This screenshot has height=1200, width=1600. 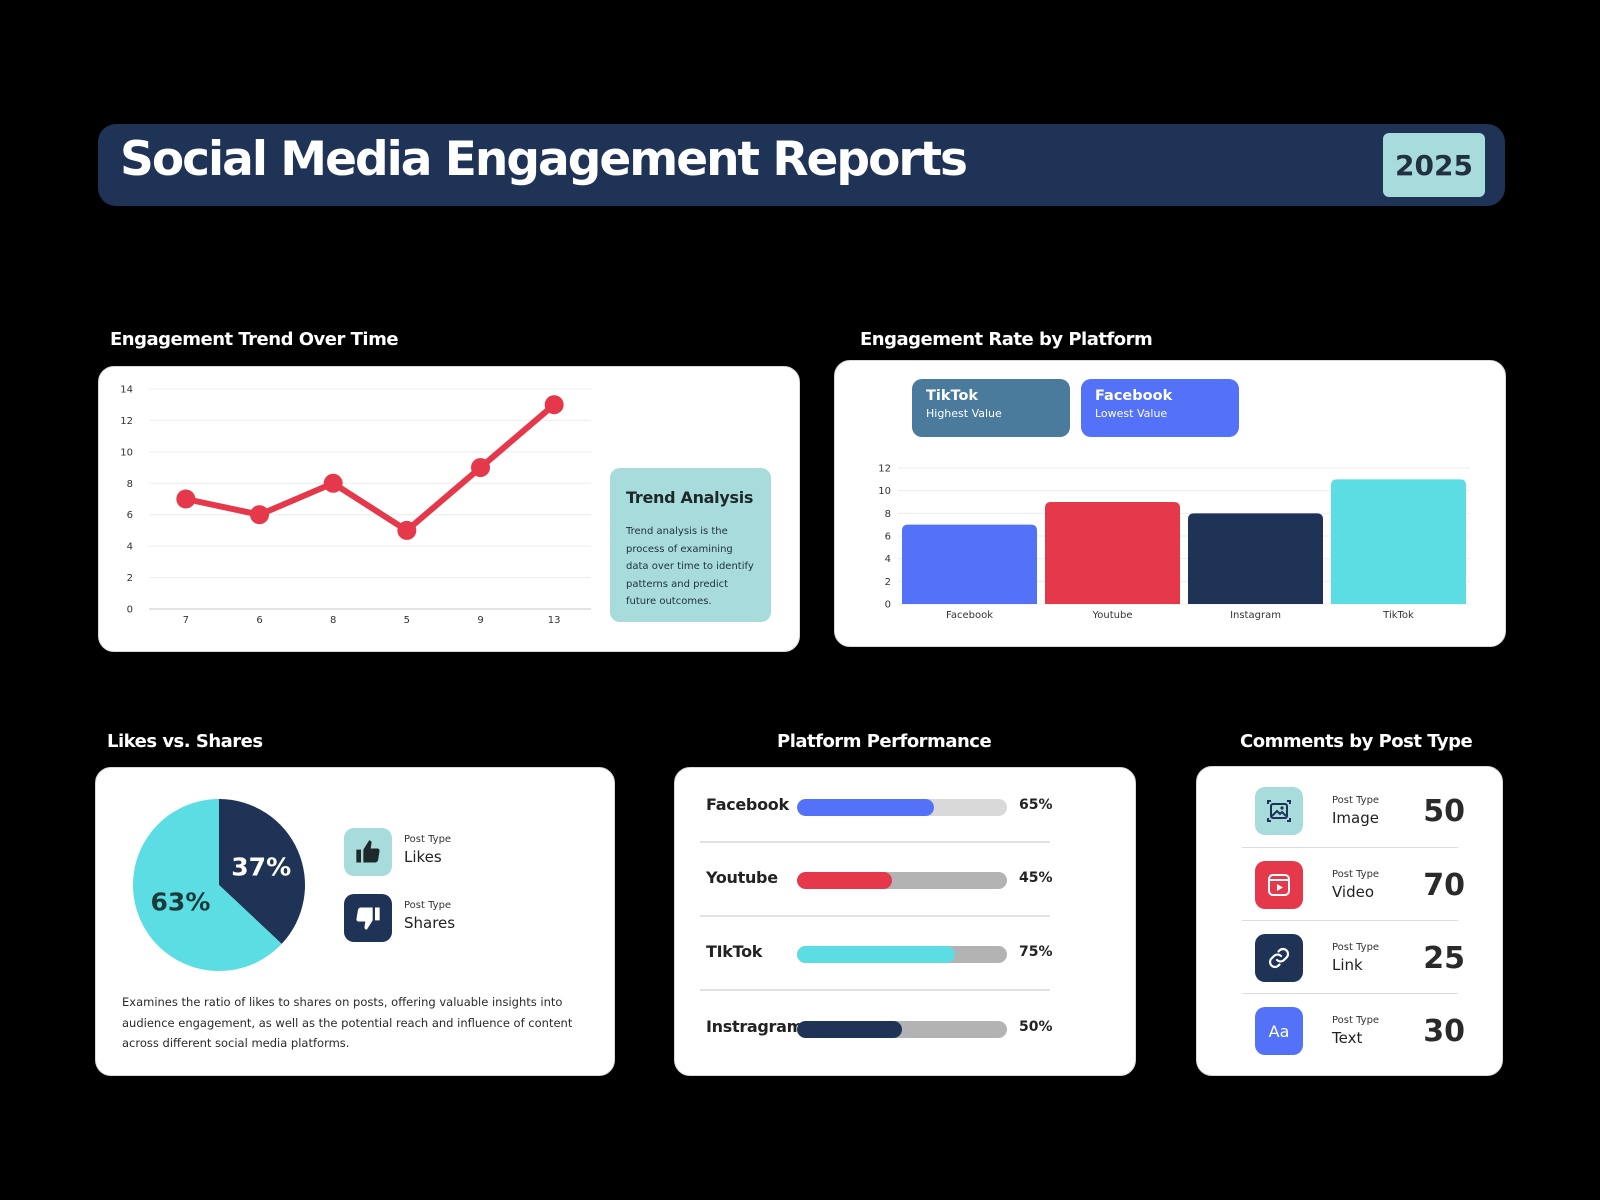 What do you see at coordinates (554, 620) in the screenshot?
I see `x-tick-label: 13` at bounding box center [554, 620].